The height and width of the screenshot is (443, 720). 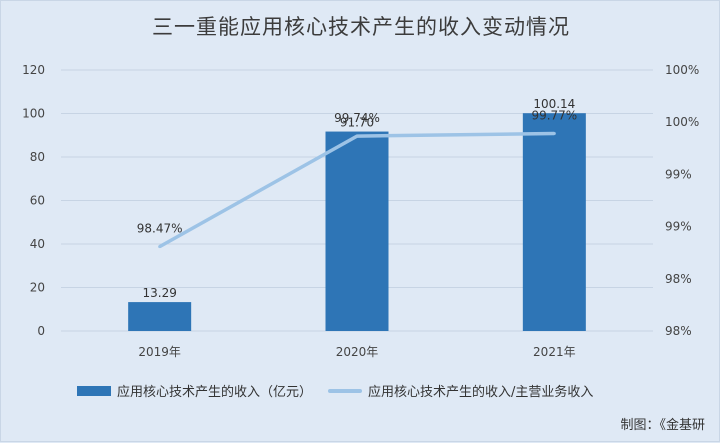 What do you see at coordinates (345, 390) in the screenshot?
I see `legend-swatch-line` at bounding box center [345, 390].